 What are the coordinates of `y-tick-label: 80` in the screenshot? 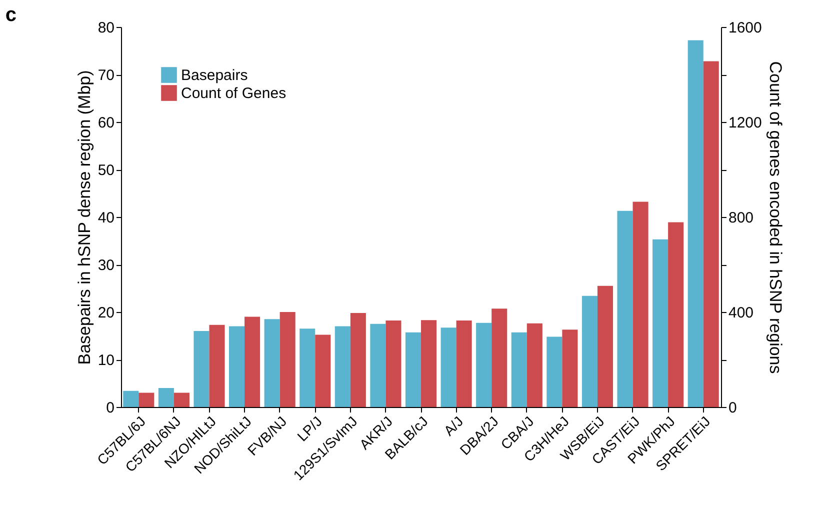 It's located at (106, 28).